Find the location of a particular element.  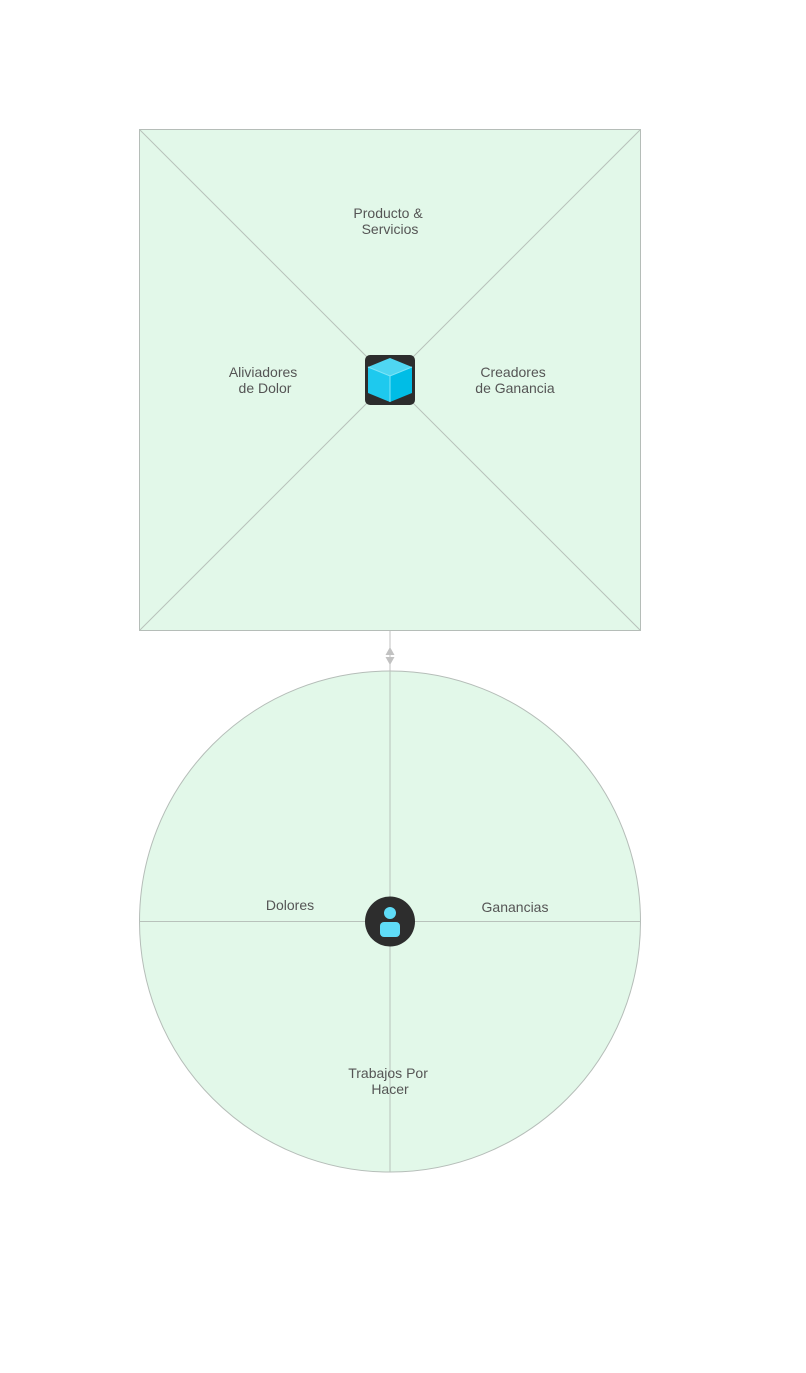

gains-label: Ganancias is located at coordinates (515, 907).